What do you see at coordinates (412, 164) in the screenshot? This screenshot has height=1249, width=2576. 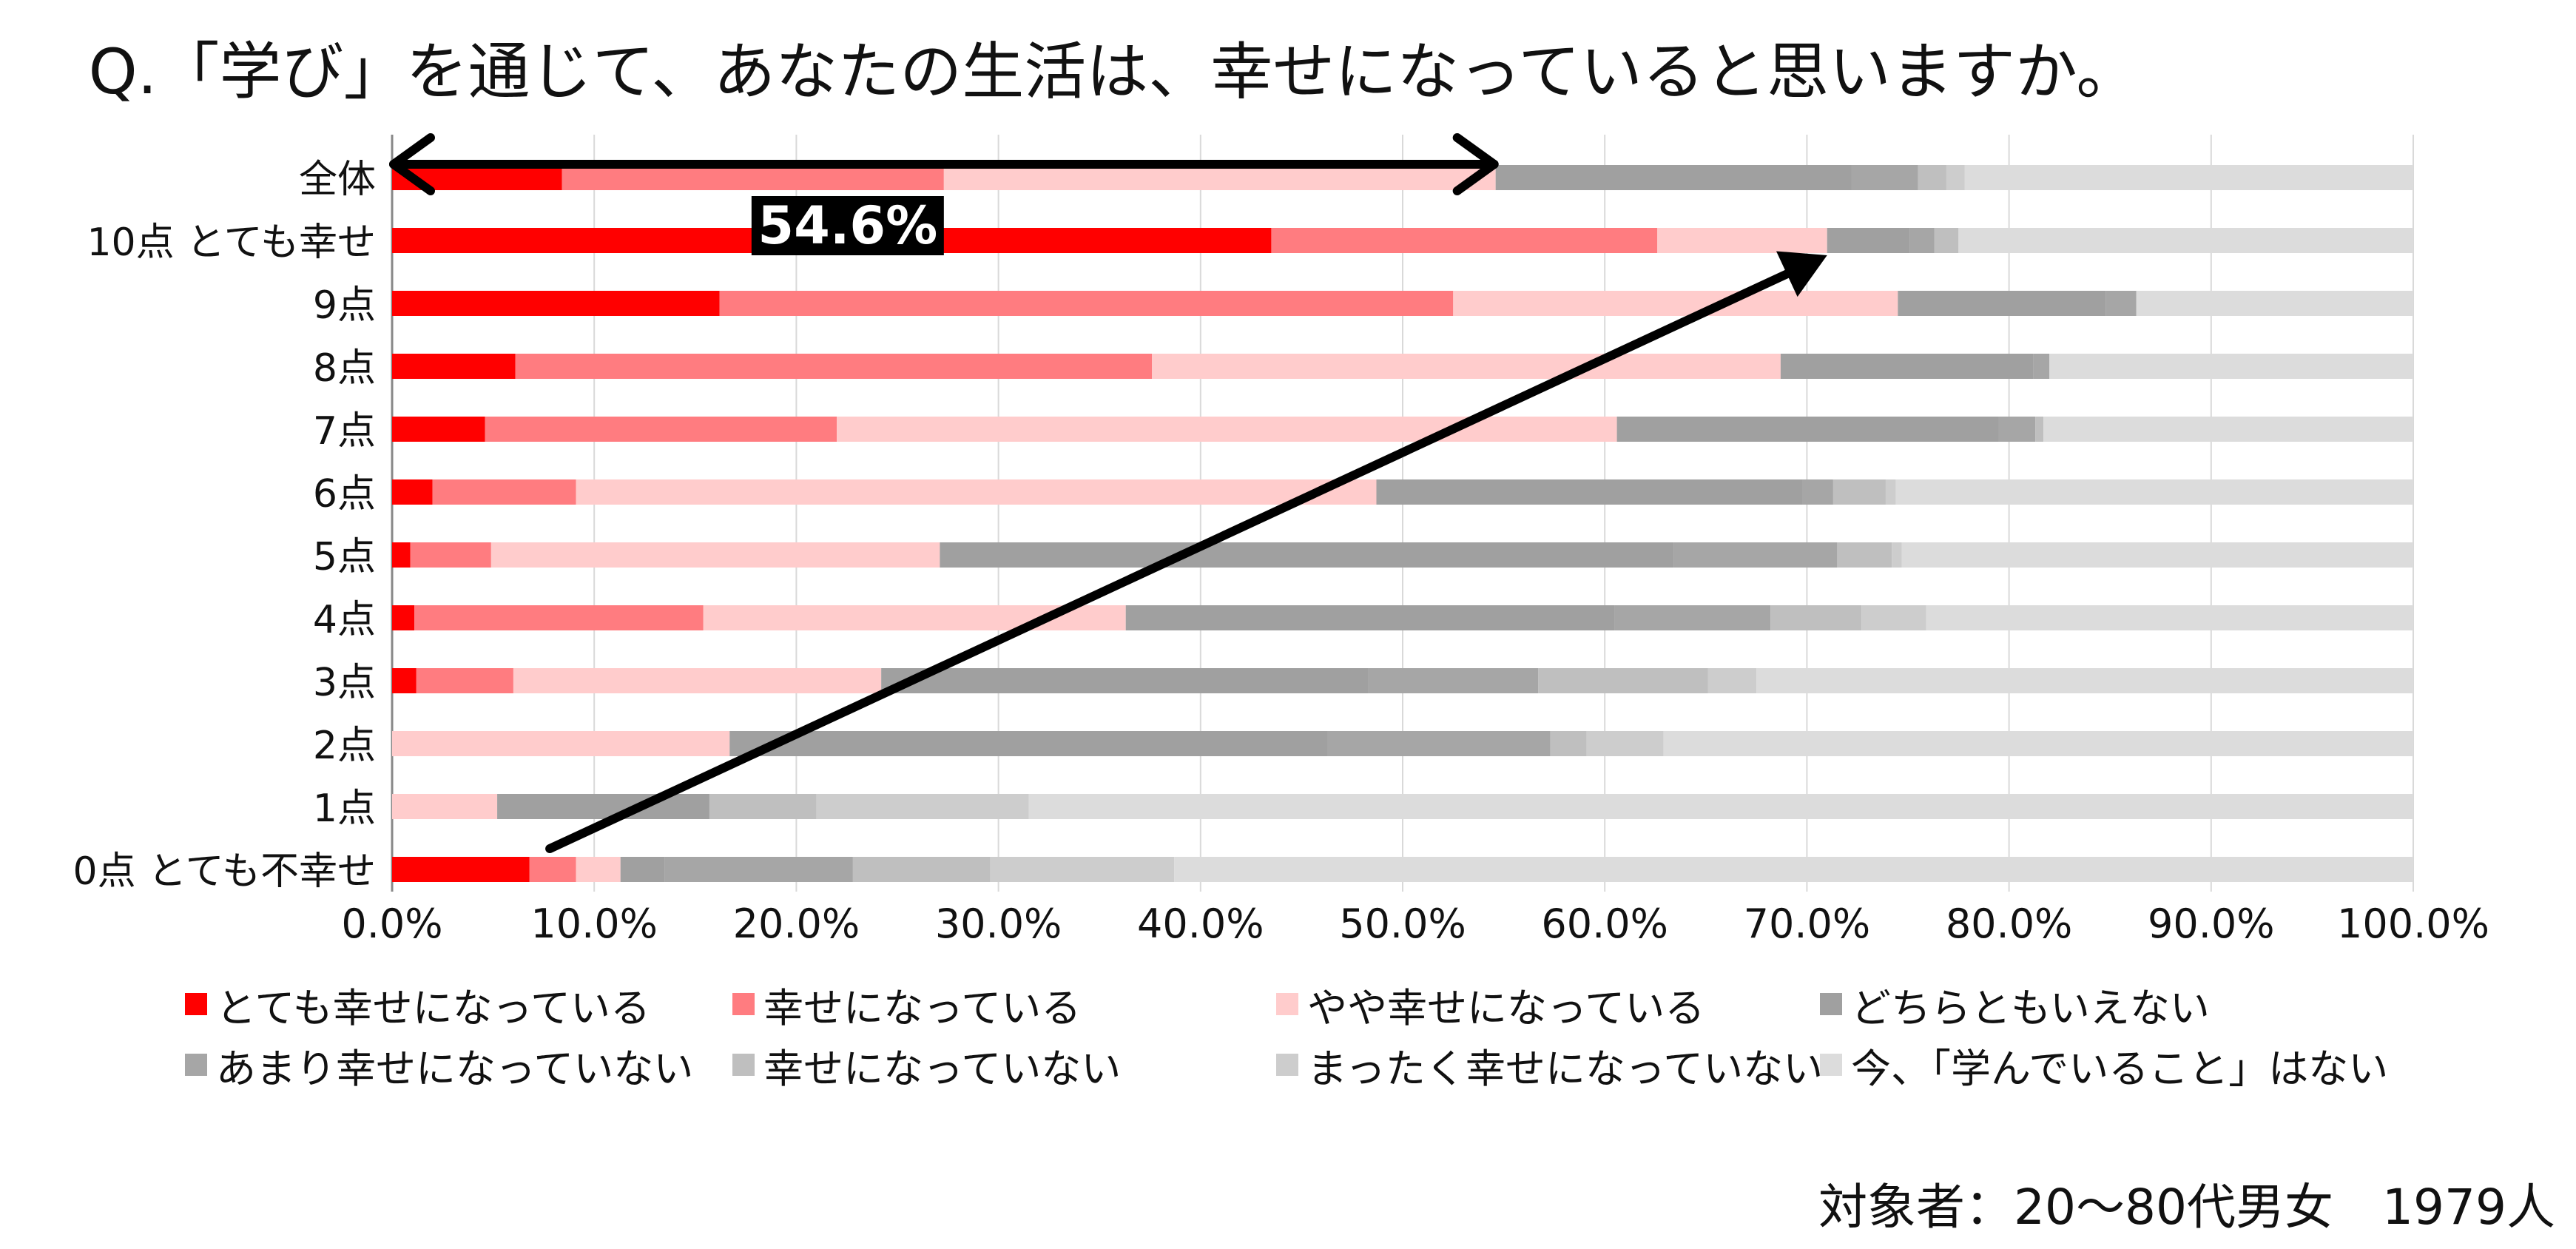 I see `arrow-head-left` at bounding box center [412, 164].